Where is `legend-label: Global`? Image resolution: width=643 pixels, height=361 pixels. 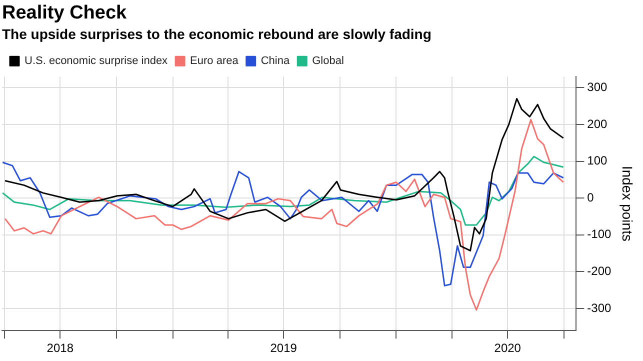 legend-label: Global is located at coordinates (328, 61).